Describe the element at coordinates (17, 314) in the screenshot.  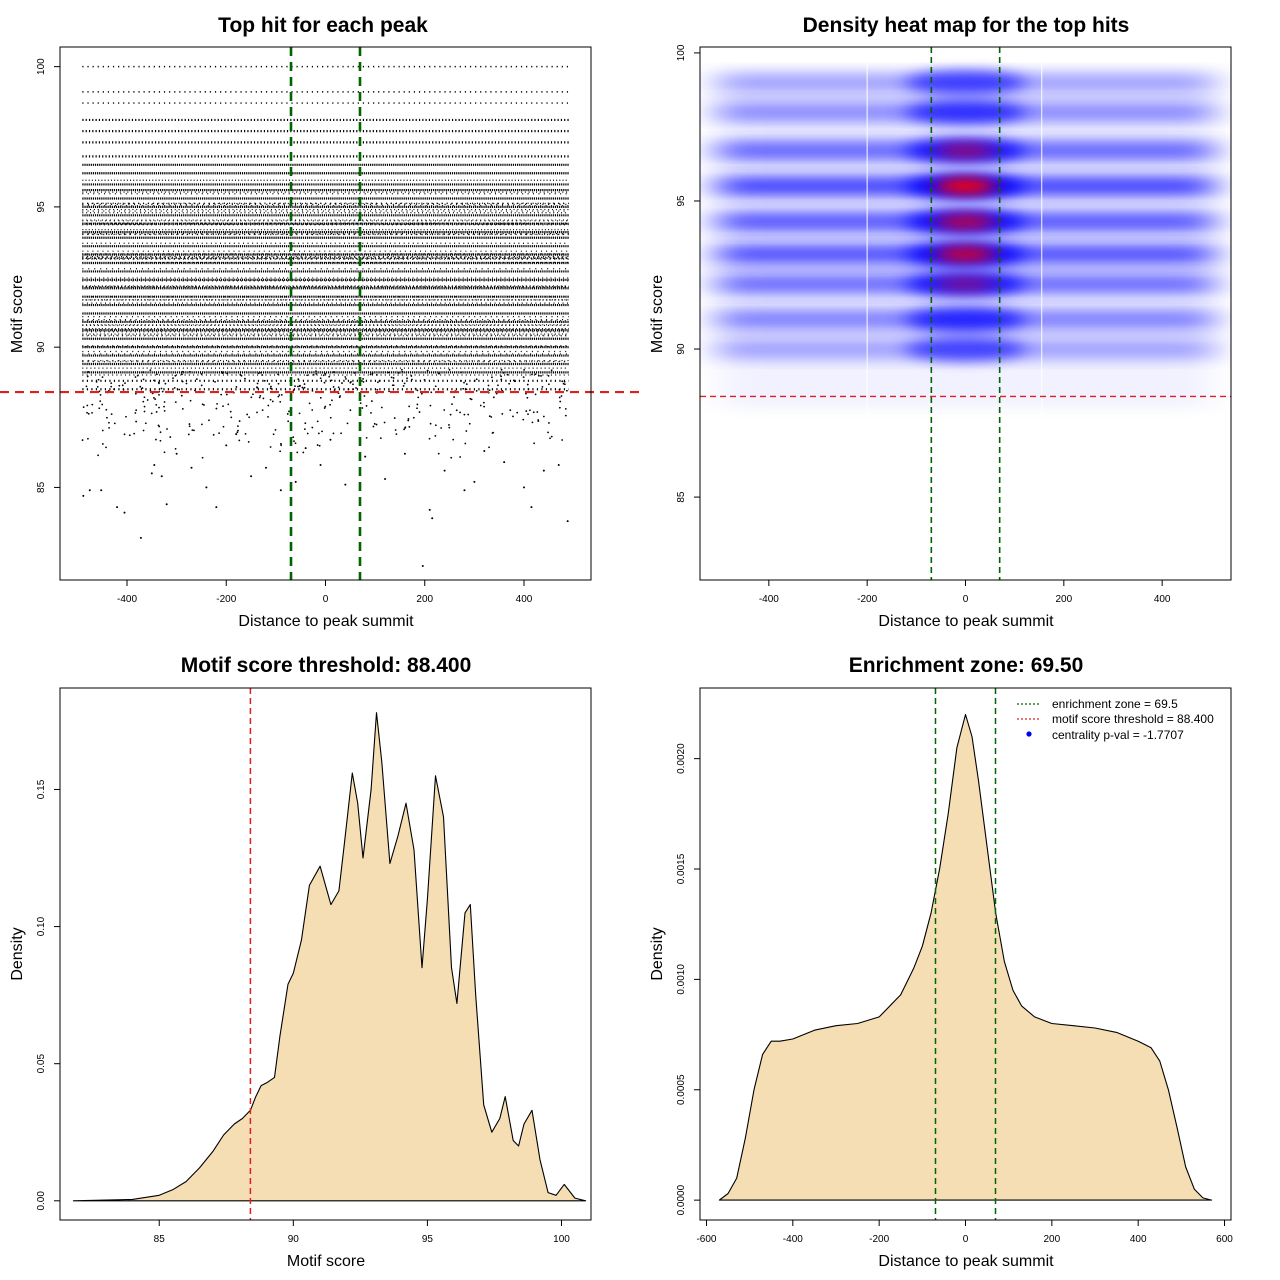
I see `scatter-y-label: Motif score` at that location.